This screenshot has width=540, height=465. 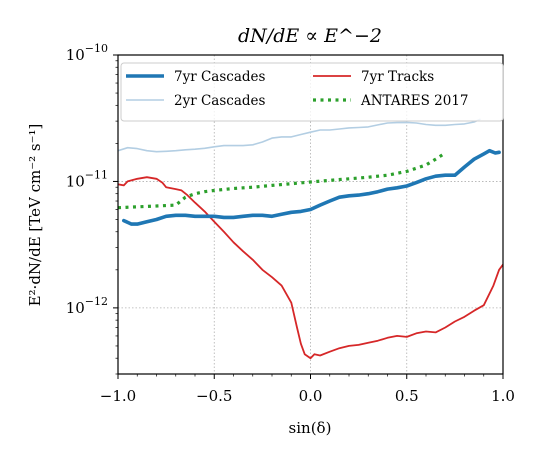 What do you see at coordinates (310, 428) in the screenshot?
I see `x-axis-label: sin(δ)` at bounding box center [310, 428].